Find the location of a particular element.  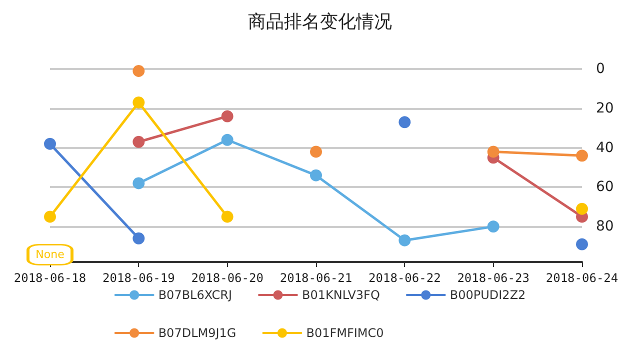

x-tick-label: 2018-06-22 is located at coordinates (404, 278).